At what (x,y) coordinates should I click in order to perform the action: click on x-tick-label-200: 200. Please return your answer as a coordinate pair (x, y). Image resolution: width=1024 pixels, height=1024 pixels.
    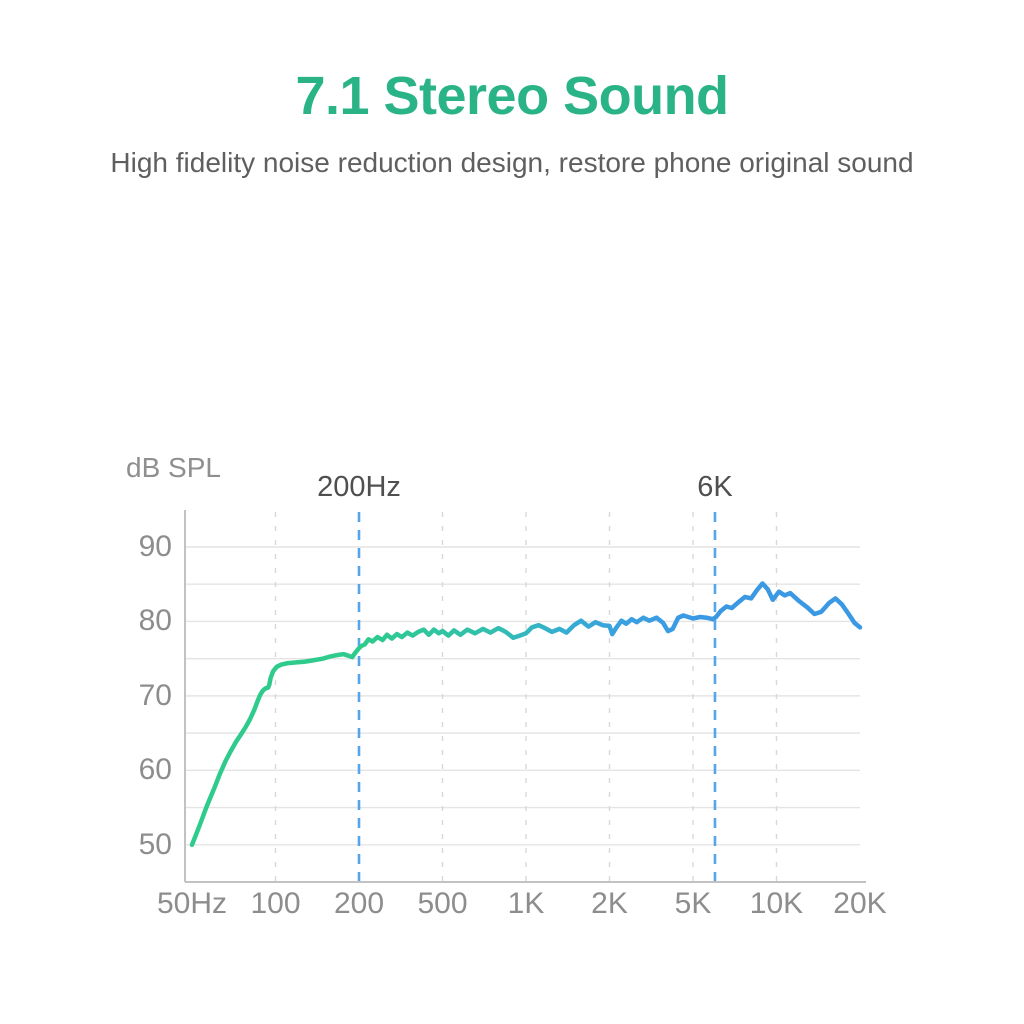
    Looking at the image, I should click on (359, 903).